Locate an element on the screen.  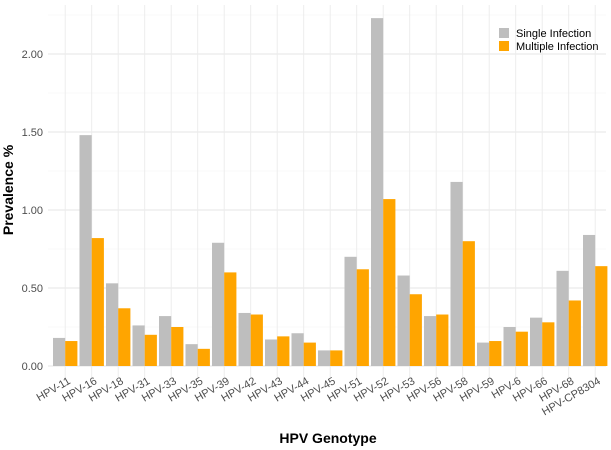
legend: Single Infection Multiple Infection is located at coordinates (549, 40).